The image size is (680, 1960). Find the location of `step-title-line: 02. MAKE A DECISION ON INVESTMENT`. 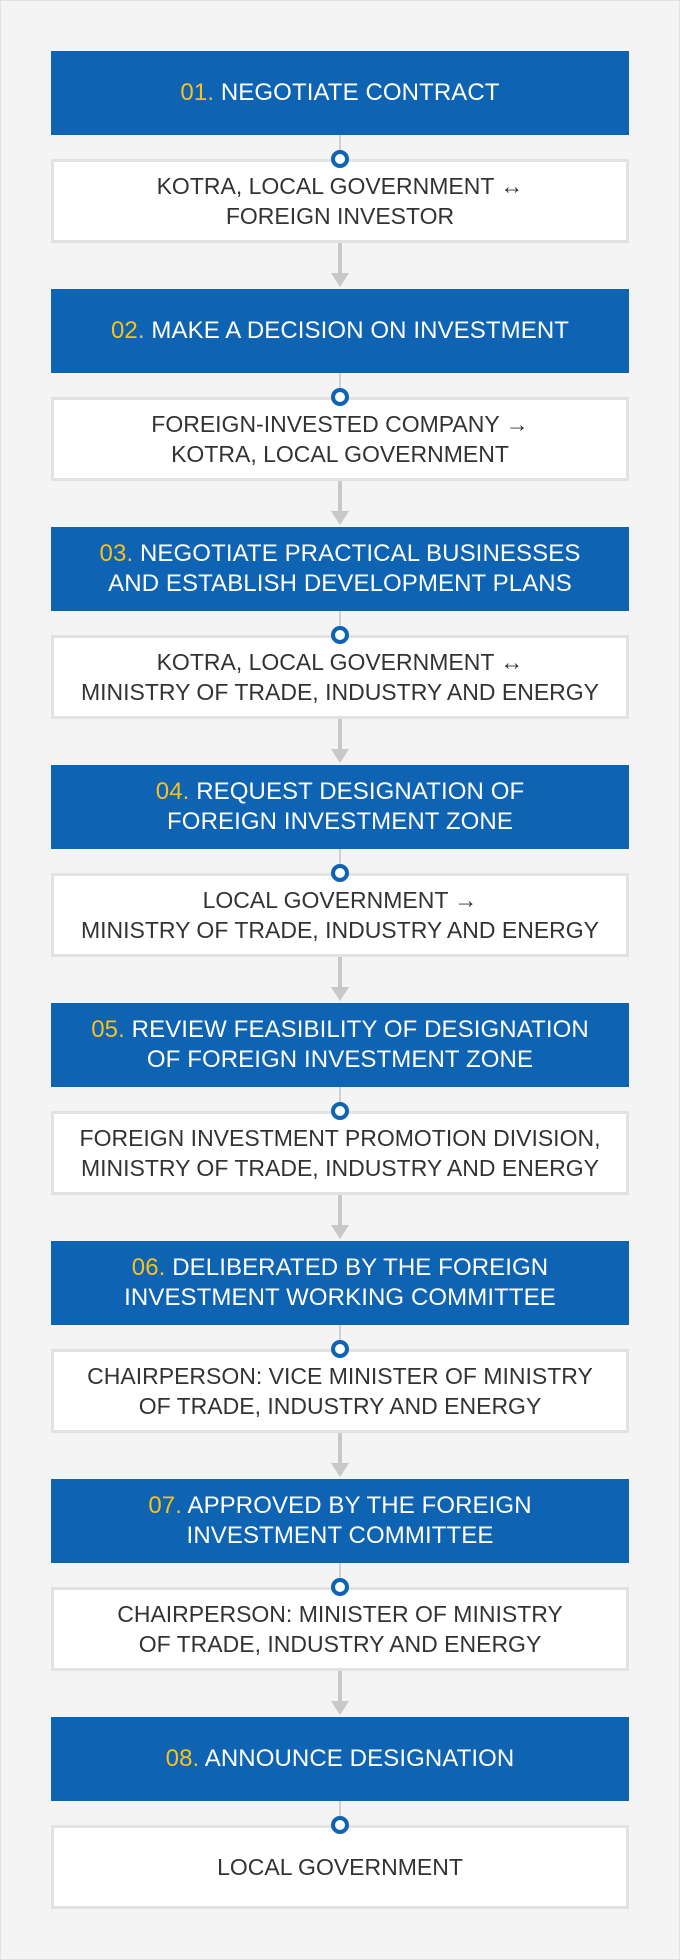

step-title-line: 02. MAKE A DECISION ON INVESTMENT is located at coordinates (340, 331).